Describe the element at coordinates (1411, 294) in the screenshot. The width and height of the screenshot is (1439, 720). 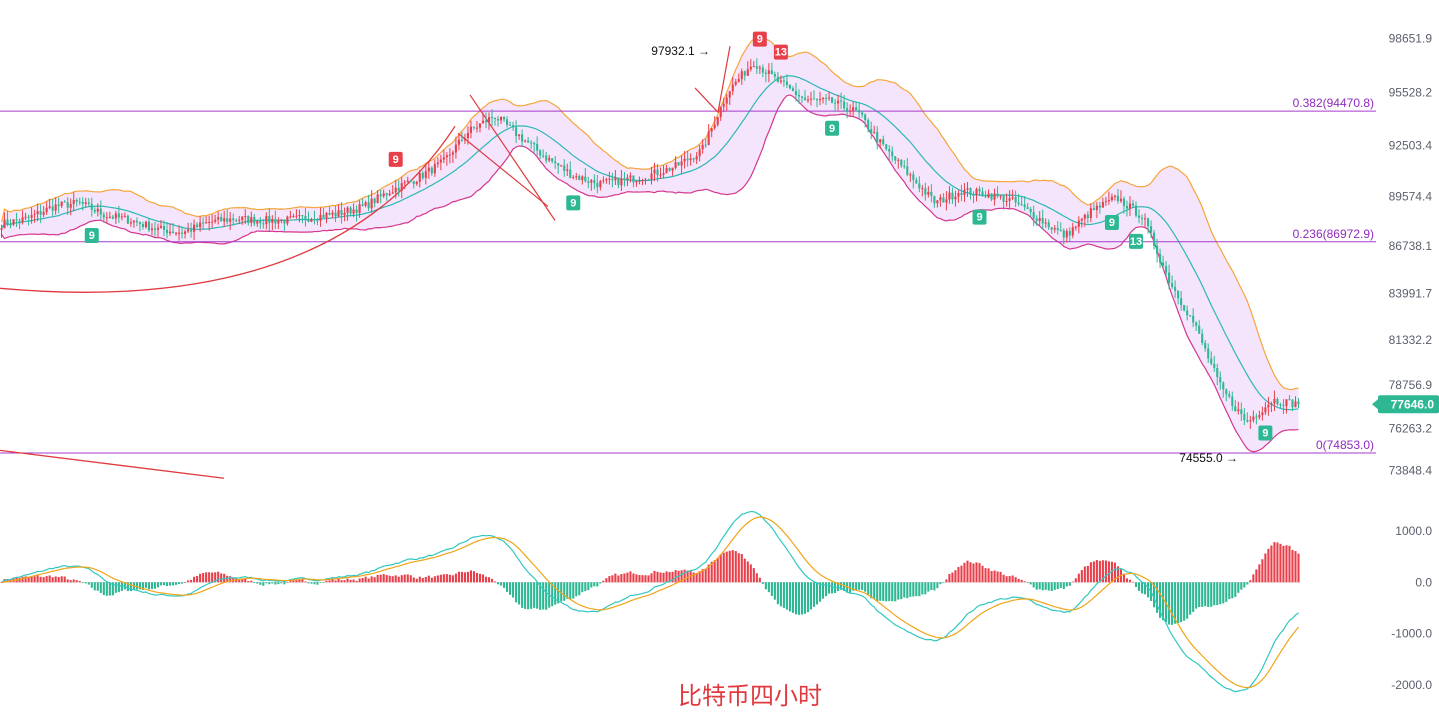
I see `price-tick-5: 83991.7` at that location.